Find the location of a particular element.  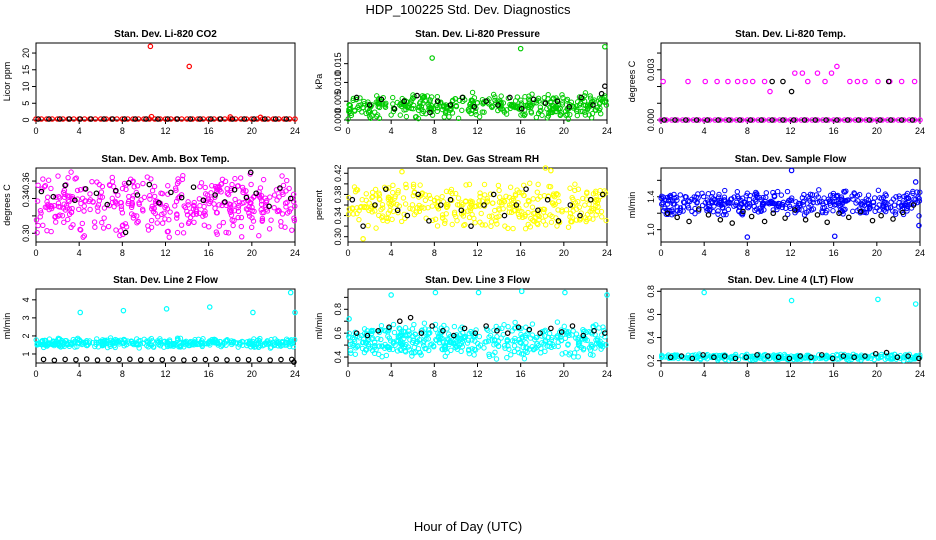

y-tick-label: 4 is located at coordinates (26, 299).